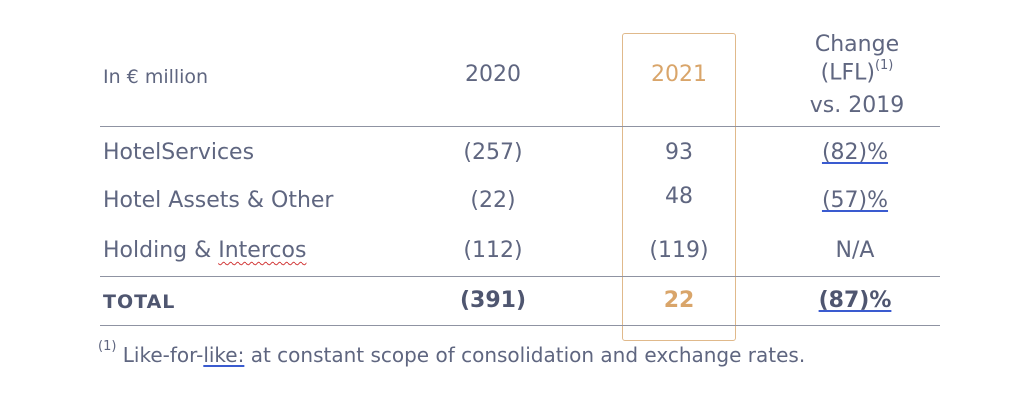  I want to click on lfl-text: (LFL), so click(847, 73).